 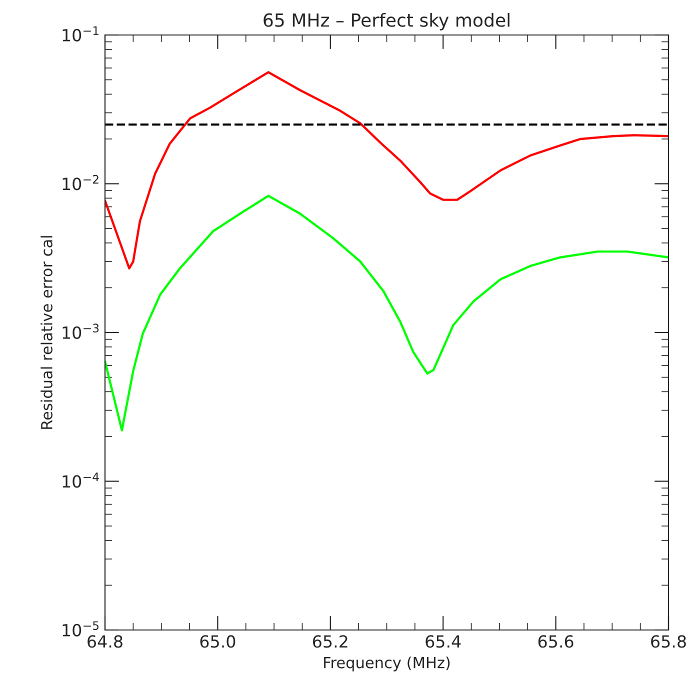 What do you see at coordinates (46, 332) in the screenshot?
I see `y-axis-title: Residual relative error cal` at bounding box center [46, 332].